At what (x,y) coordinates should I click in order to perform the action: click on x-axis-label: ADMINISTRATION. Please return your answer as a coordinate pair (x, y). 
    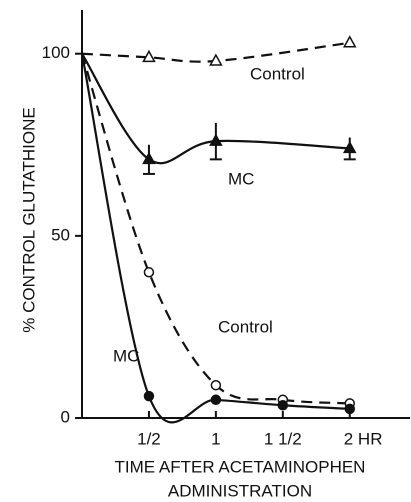
    Looking at the image, I should click on (240, 490).